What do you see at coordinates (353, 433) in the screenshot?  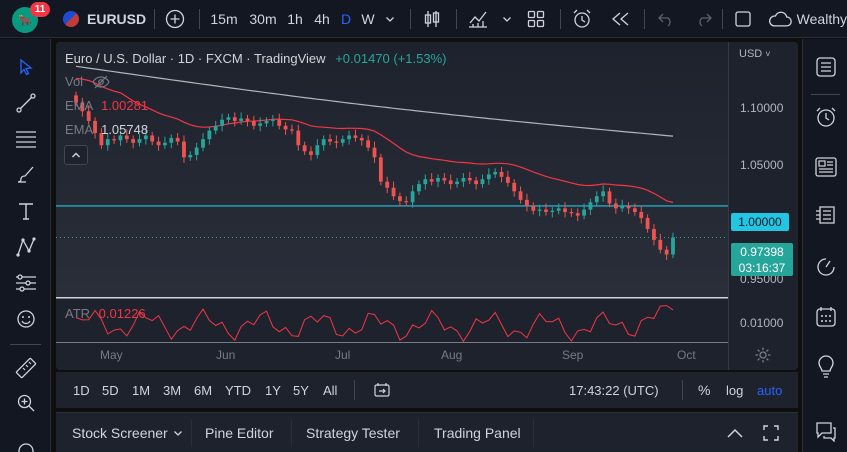 I see `tab-strategy-tester: Strategy Tester` at bounding box center [353, 433].